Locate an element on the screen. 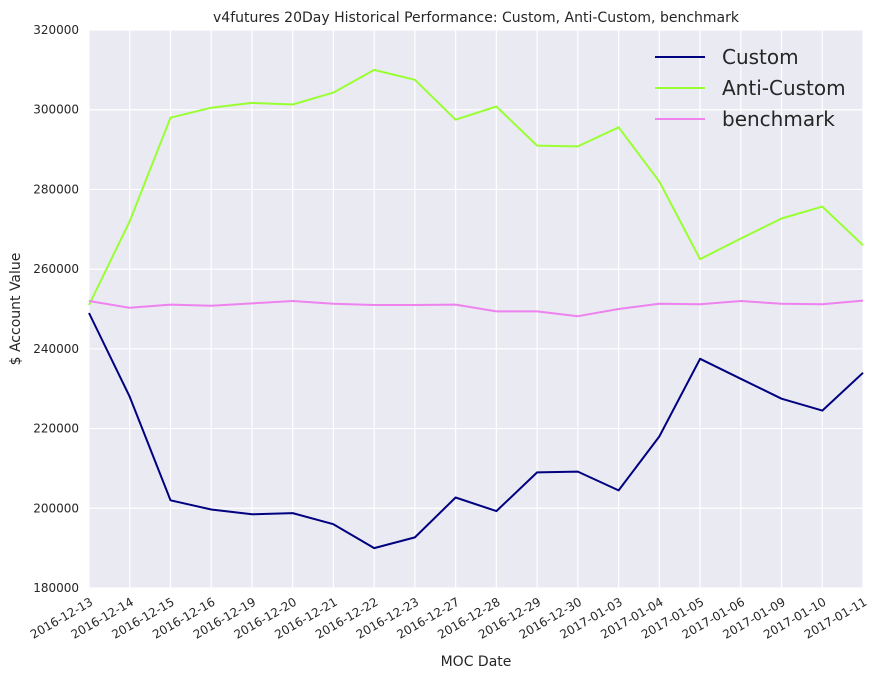 Image resolution: width=873 pixels, height=678 pixels. legend-label: benchmark is located at coordinates (778, 119).